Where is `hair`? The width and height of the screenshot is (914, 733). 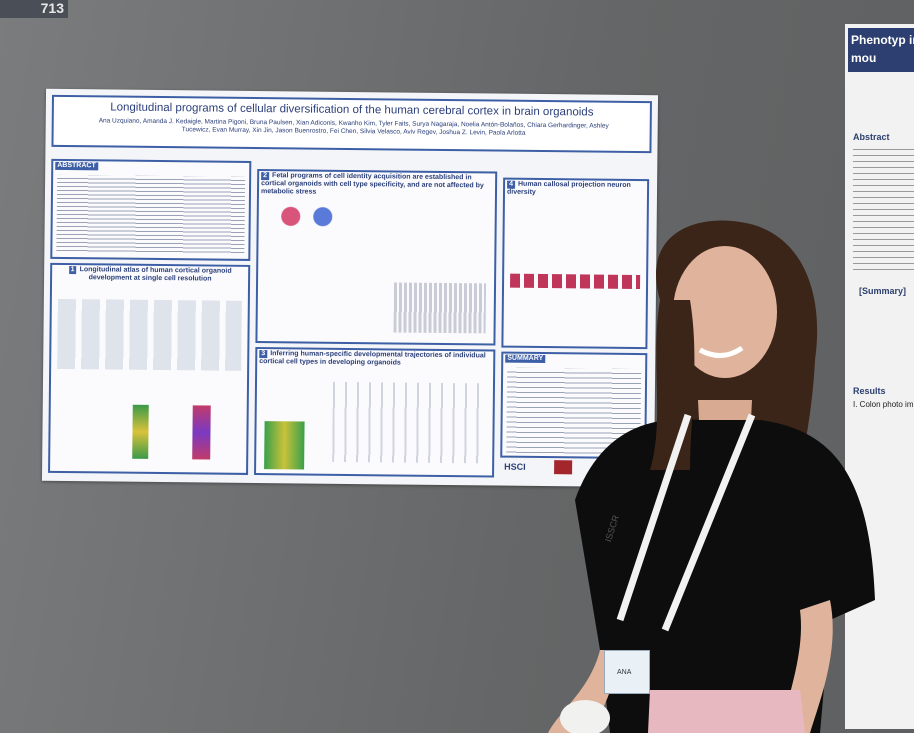 hair is located at coordinates (672, 385).